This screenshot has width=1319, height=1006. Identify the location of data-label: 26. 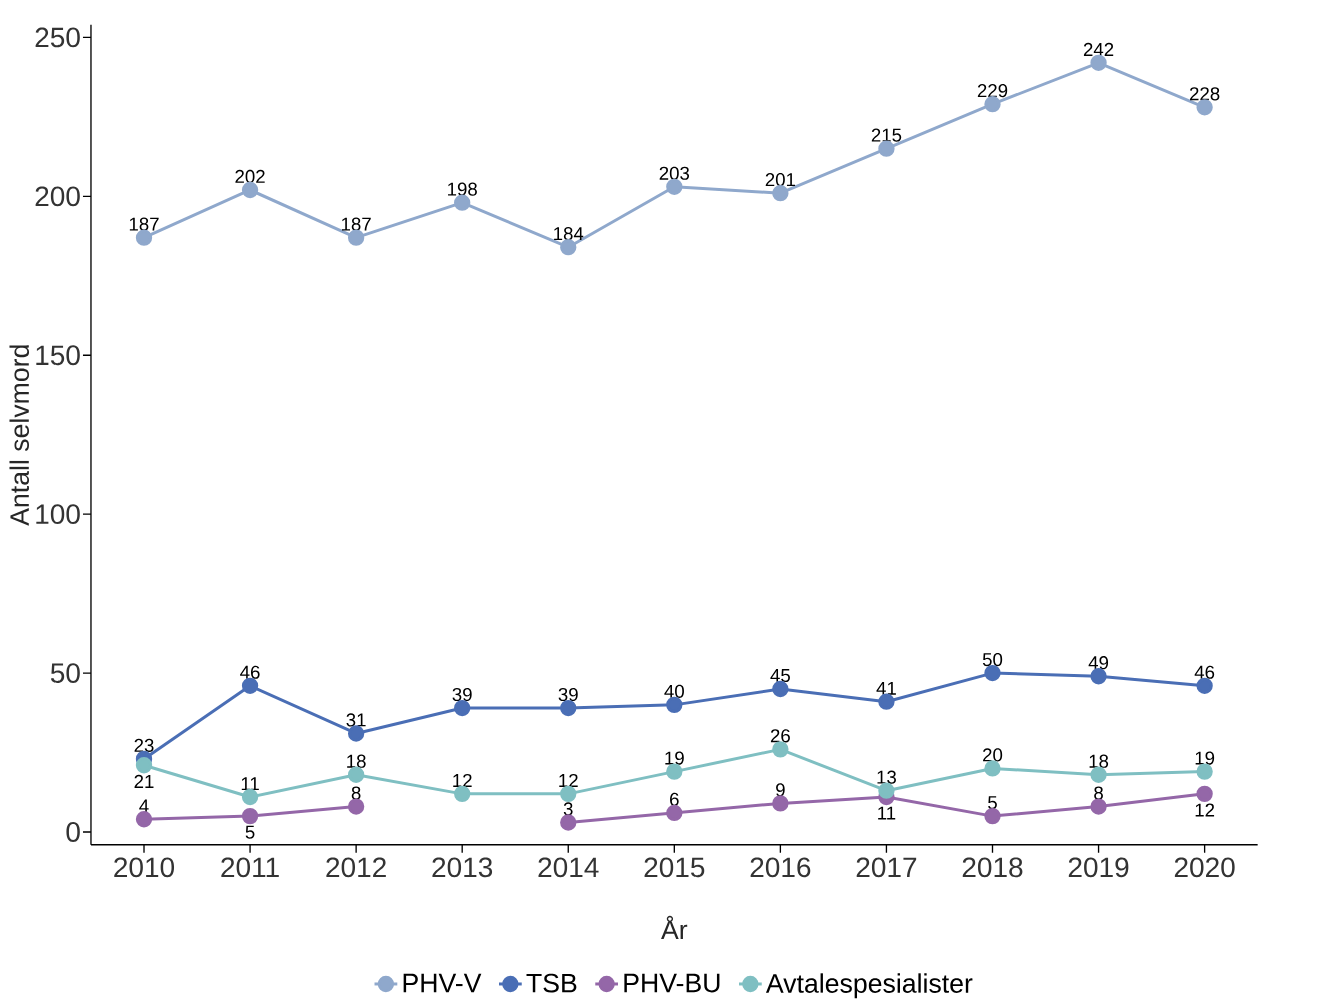
(780, 736).